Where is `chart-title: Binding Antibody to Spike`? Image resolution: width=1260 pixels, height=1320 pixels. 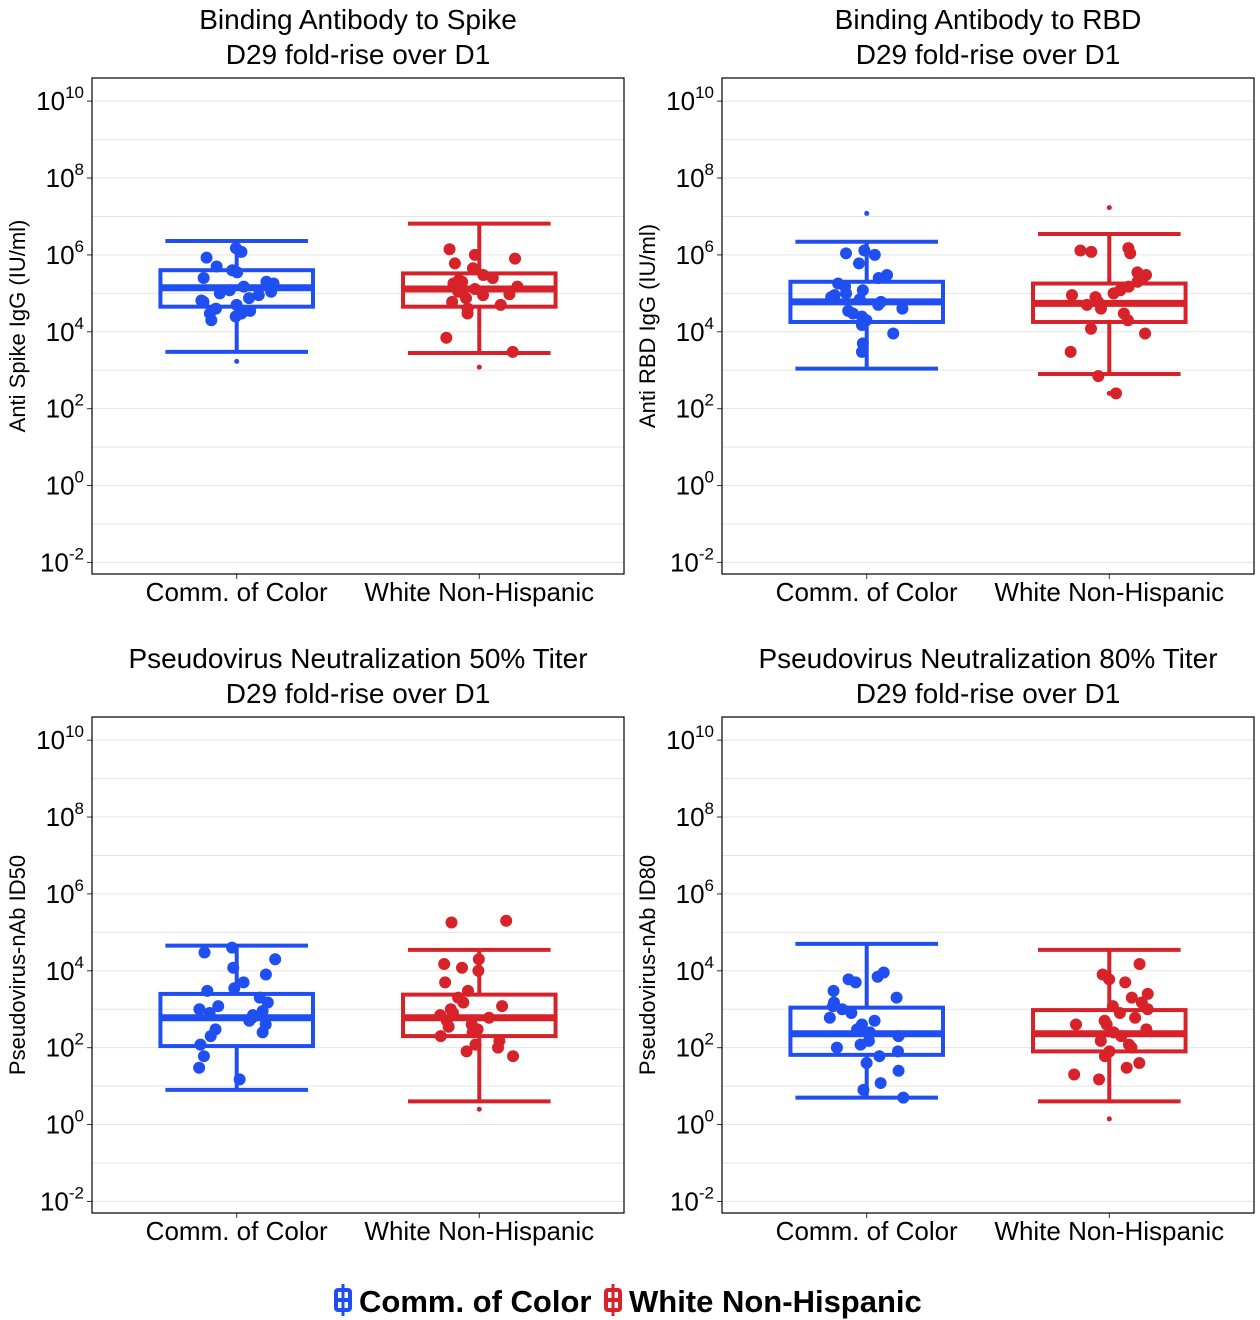
chart-title: Binding Antibody to Spike is located at coordinates (358, 19).